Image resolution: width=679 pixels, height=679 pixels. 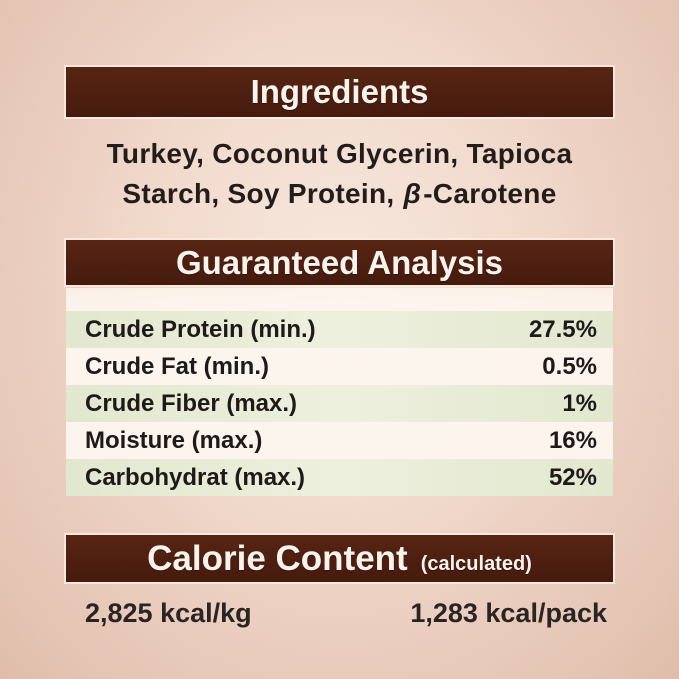 What do you see at coordinates (339, 477) in the screenshot?
I see `table-row: Carbohydrat (max.) 52%` at bounding box center [339, 477].